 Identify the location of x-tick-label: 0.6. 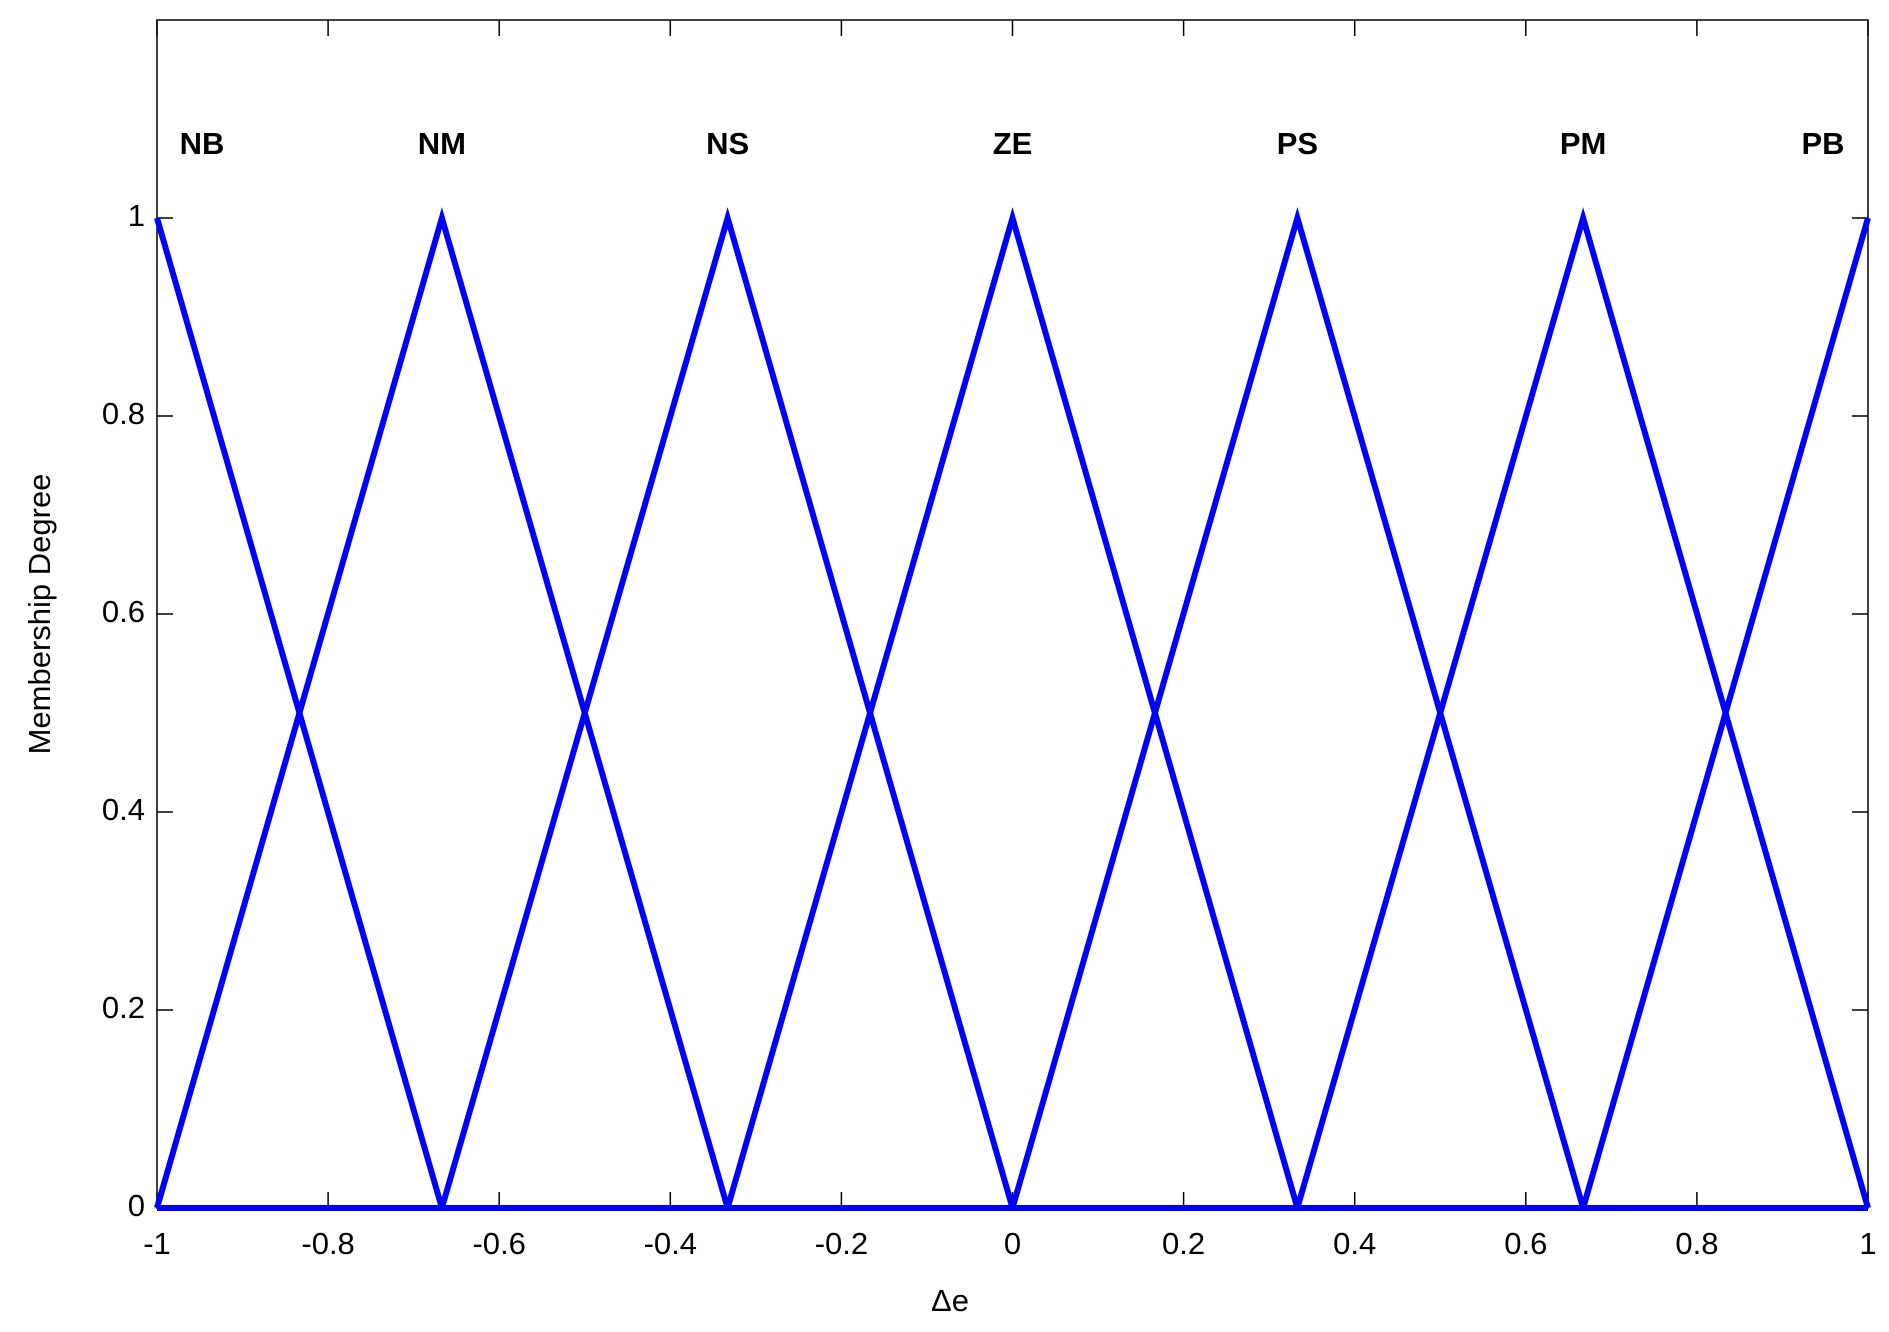
(1525, 1243).